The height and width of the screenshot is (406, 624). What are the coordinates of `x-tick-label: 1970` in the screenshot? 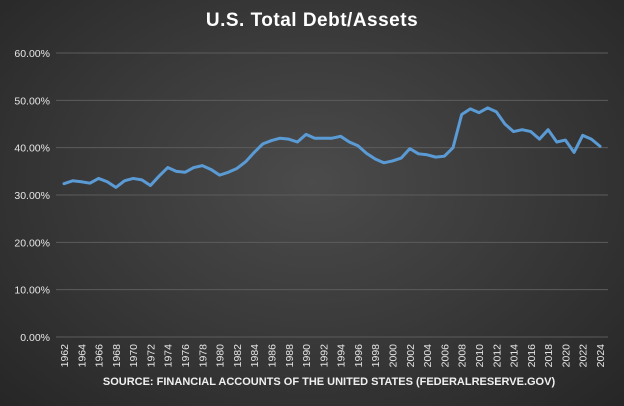 It's located at (134, 356).